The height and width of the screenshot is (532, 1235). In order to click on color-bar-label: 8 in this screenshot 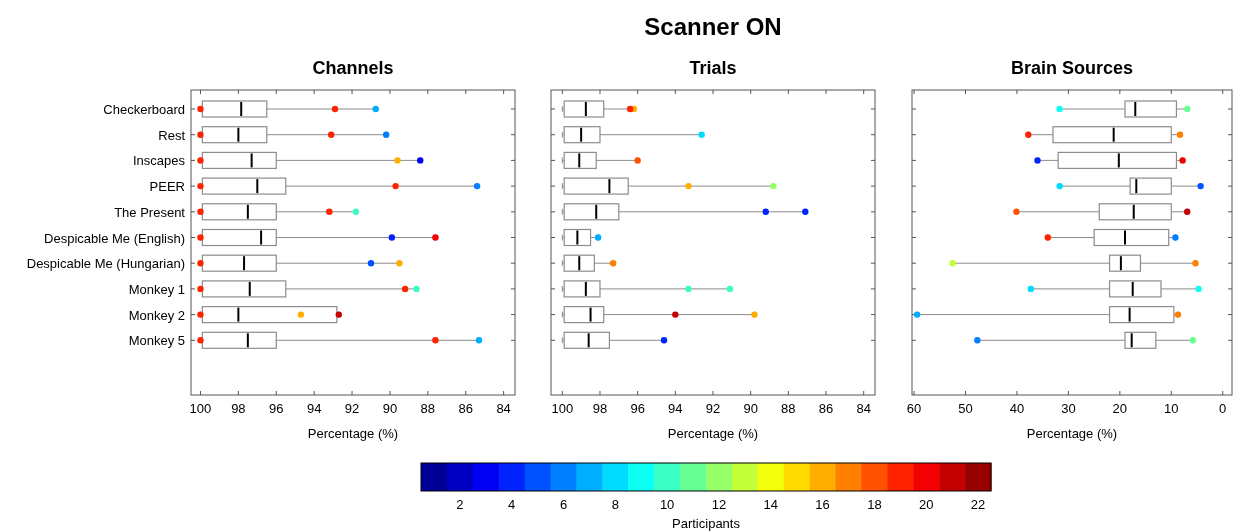, I will do `click(615, 504)`.